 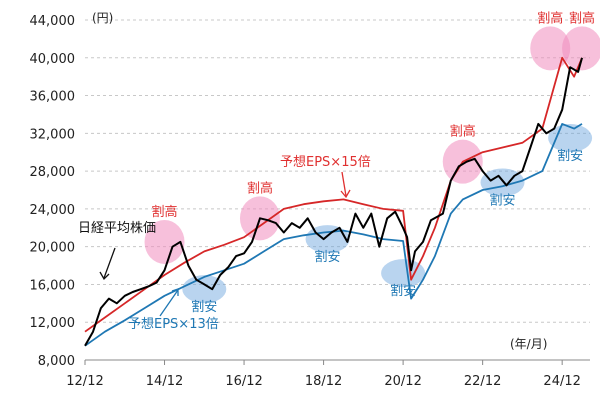 I want to click on x-tick-label: 14/12, so click(x=164, y=381).